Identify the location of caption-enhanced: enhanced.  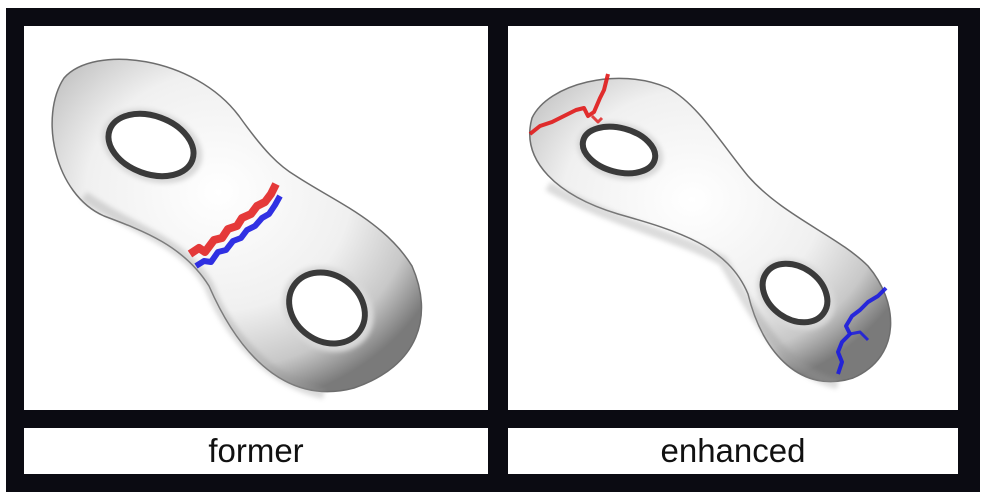
(733, 451).